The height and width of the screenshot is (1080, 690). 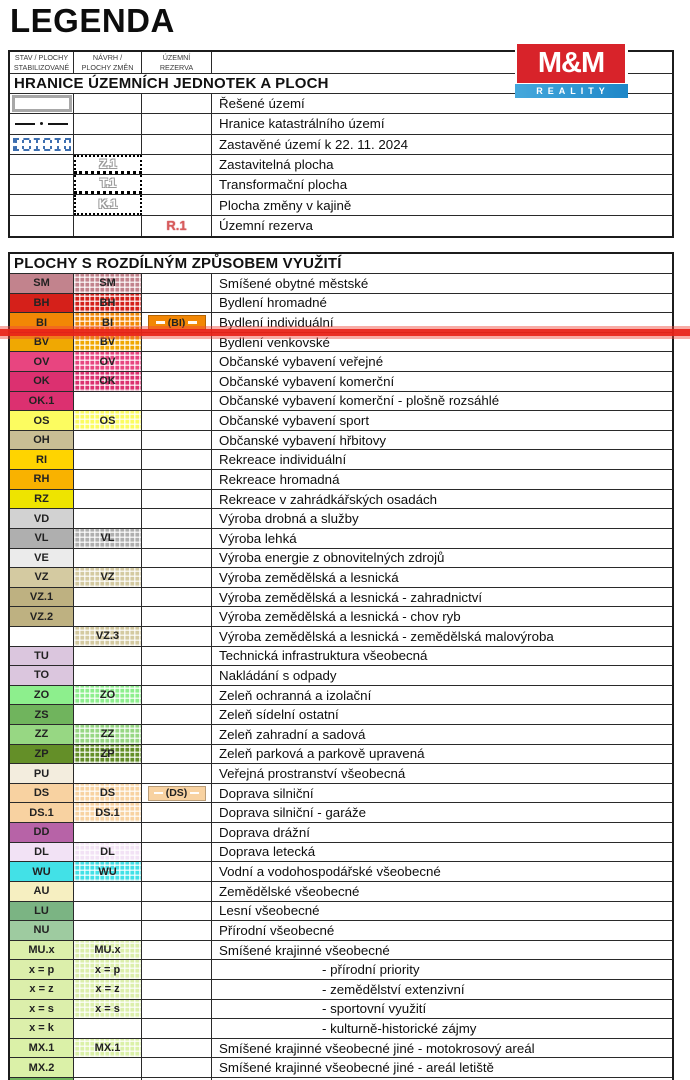 I want to click on row-label: Doprava silniční, so click(x=266, y=793).